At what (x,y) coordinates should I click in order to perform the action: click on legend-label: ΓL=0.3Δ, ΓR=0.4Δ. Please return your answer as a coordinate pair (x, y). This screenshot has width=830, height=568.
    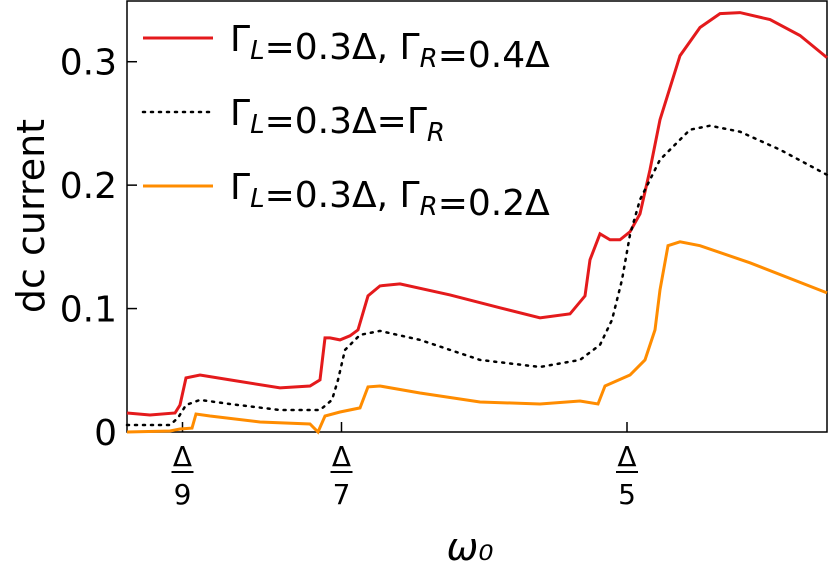
    Looking at the image, I should click on (390, 47).